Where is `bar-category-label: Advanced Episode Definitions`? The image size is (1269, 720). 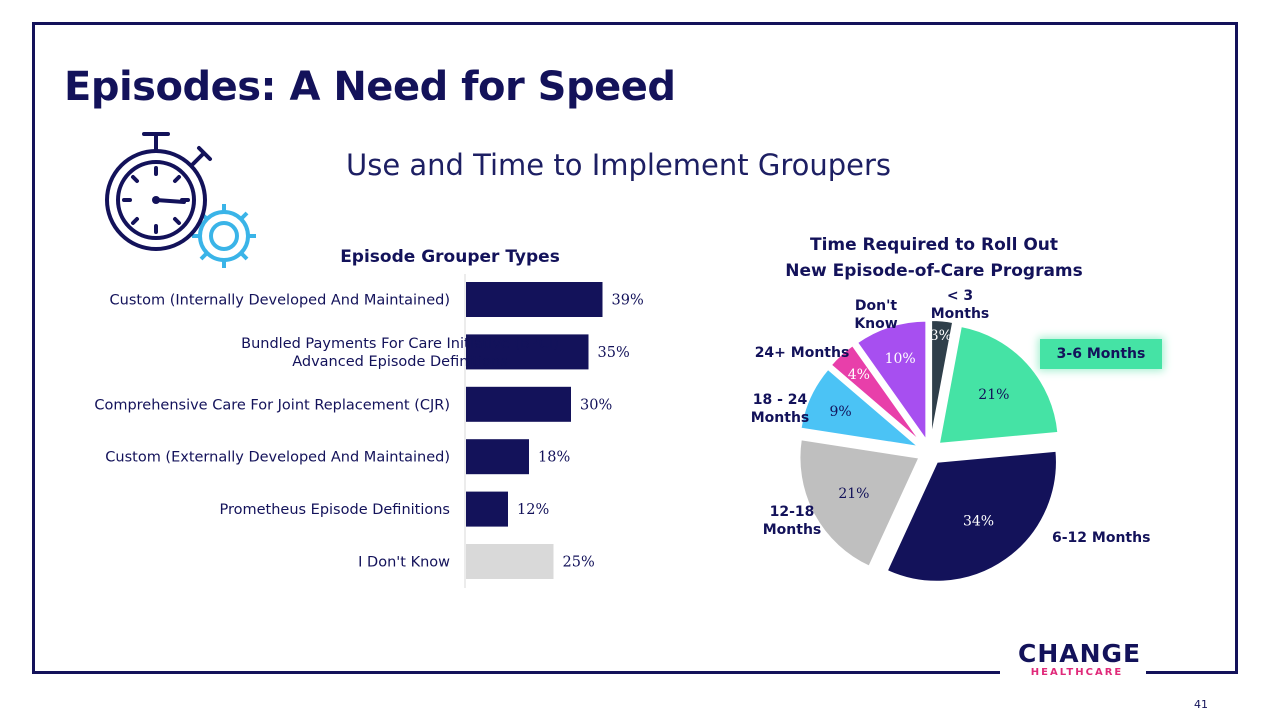 bar-category-label: Advanced Episode Definitions is located at coordinates (400, 362).